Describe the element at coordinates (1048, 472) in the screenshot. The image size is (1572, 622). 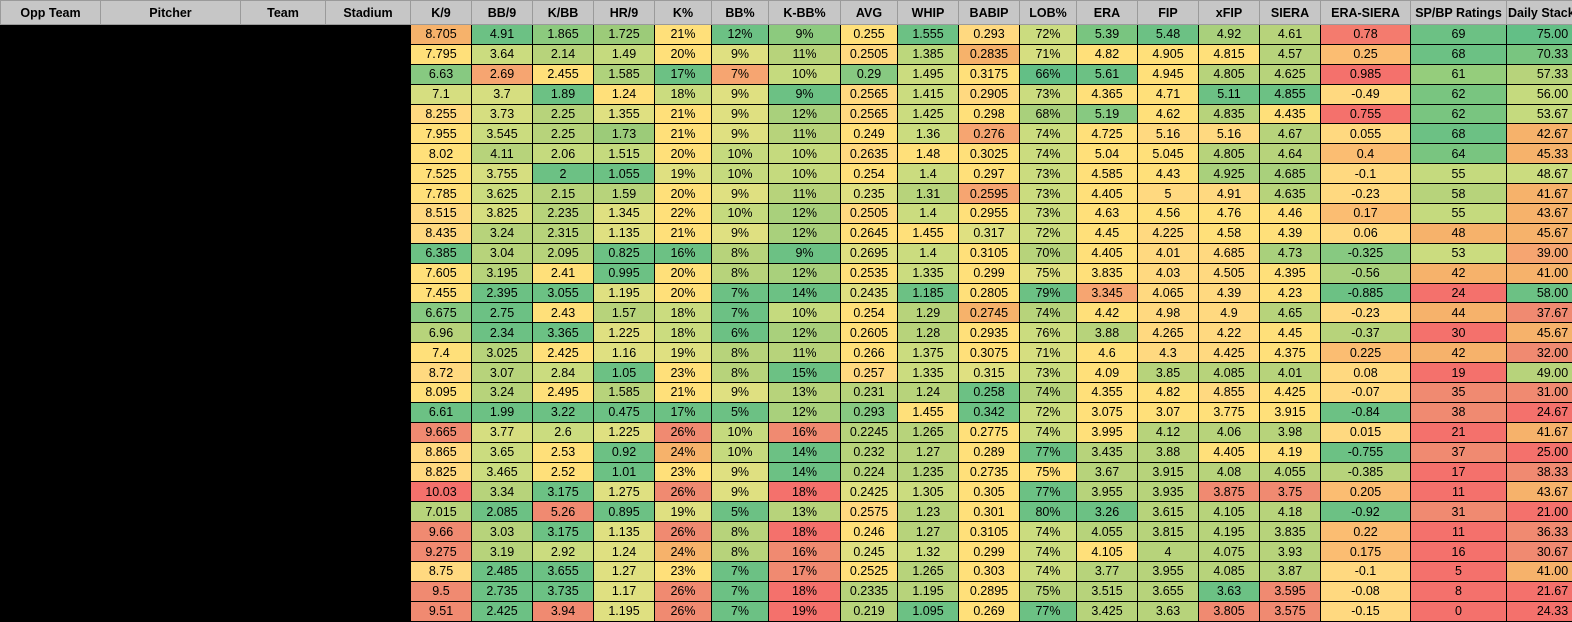
I see `cell-lobpct: 75%` at that location.